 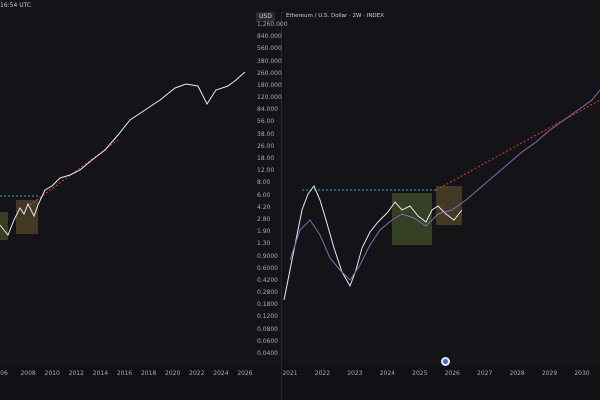 What do you see at coordinates (124, 373) in the screenshot?
I see `time-axis-label: 2016` at bounding box center [124, 373].